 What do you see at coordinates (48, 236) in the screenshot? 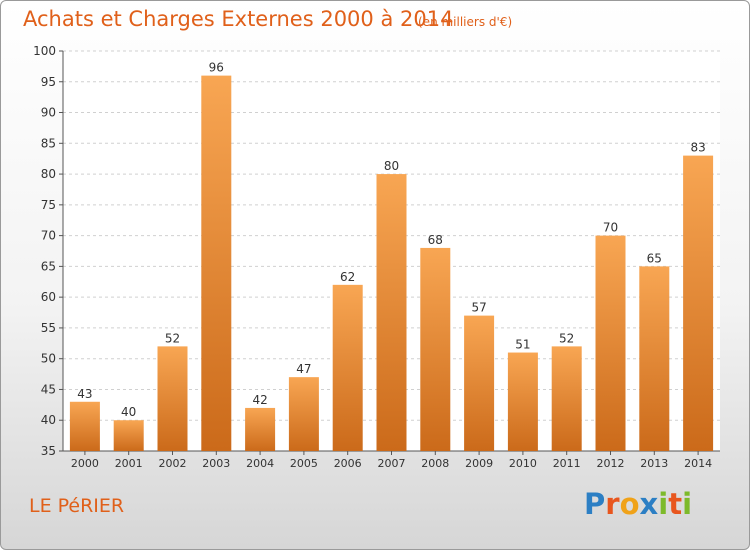
I see `y-tick-label: 70` at bounding box center [48, 236].